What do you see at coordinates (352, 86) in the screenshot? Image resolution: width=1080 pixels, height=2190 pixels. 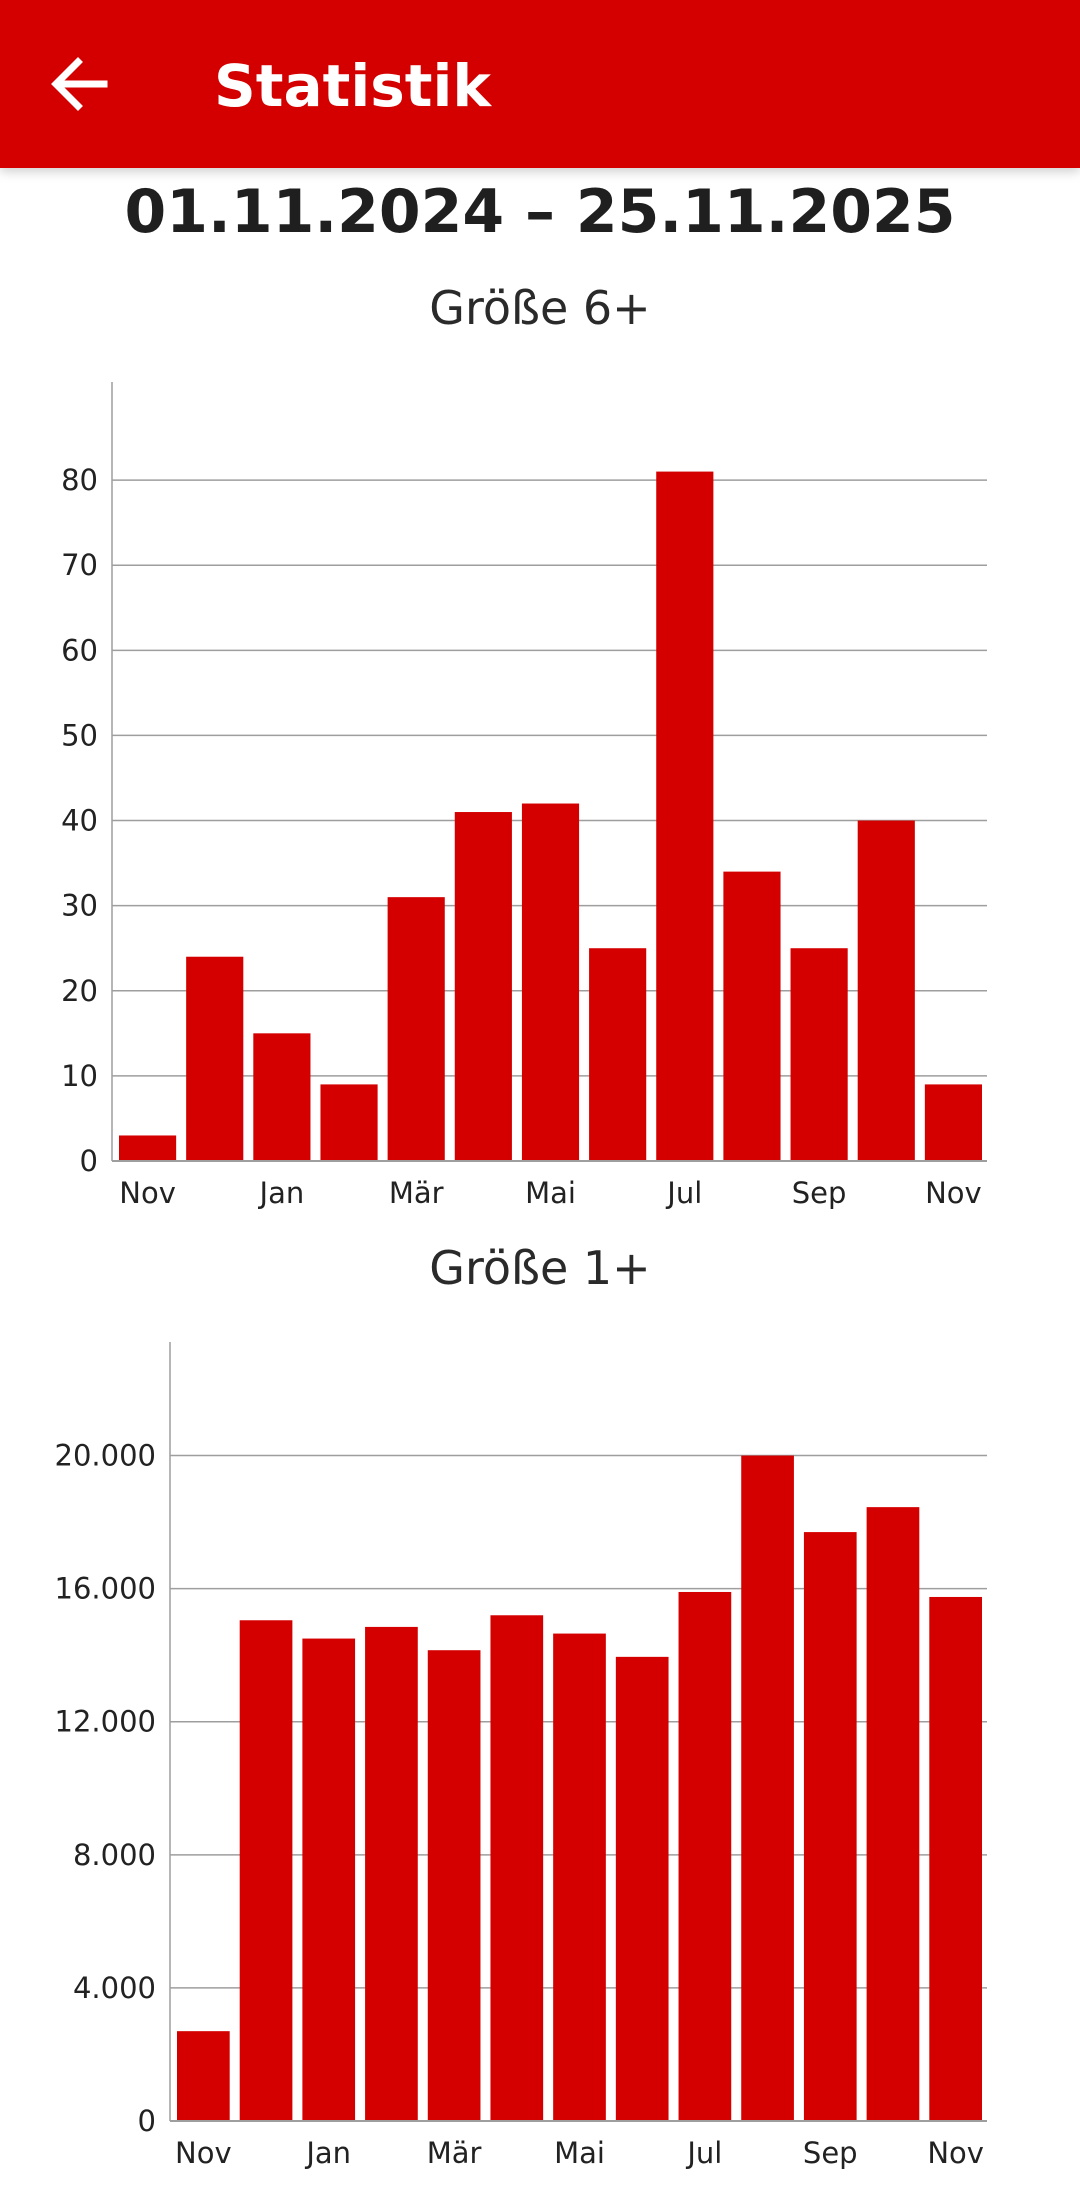 I see `page-title: Statistik` at bounding box center [352, 86].